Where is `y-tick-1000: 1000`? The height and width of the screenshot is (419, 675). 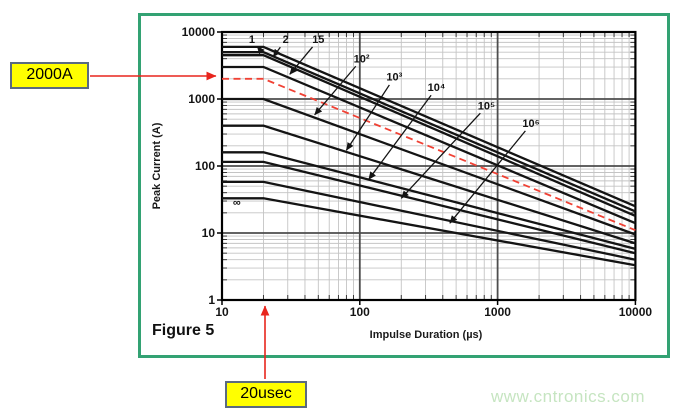
y-tick-1000: 1000 is located at coordinates (201, 99).